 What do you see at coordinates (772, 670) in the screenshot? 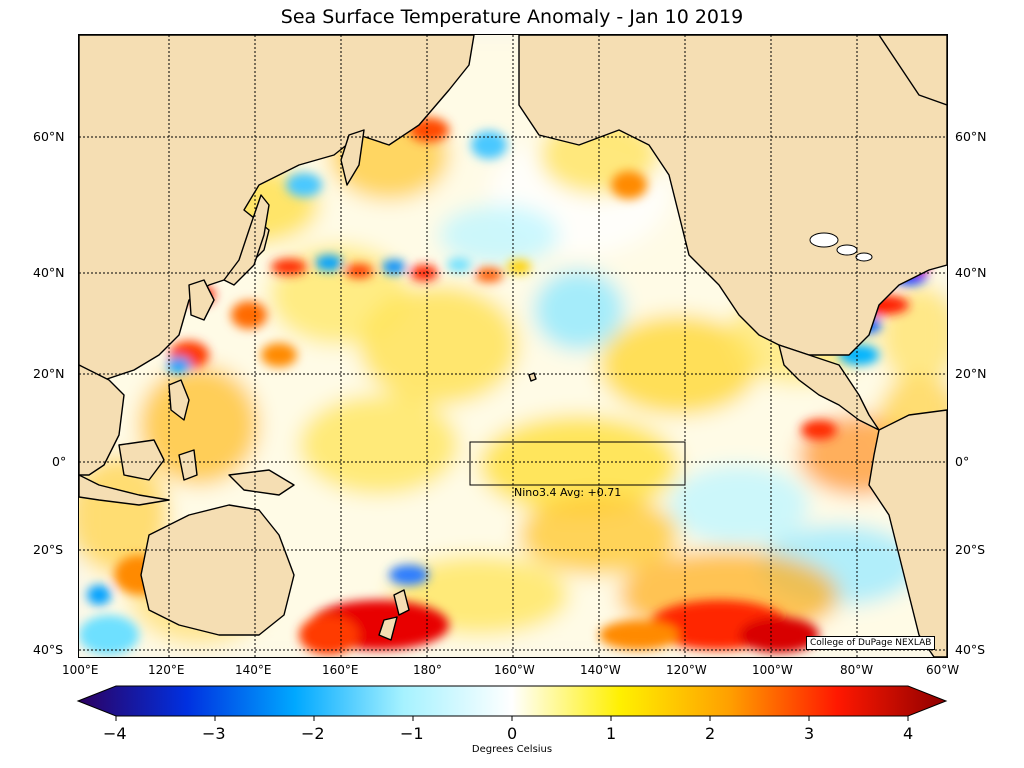
I see `lon-label-100w: 100°W` at bounding box center [772, 670].